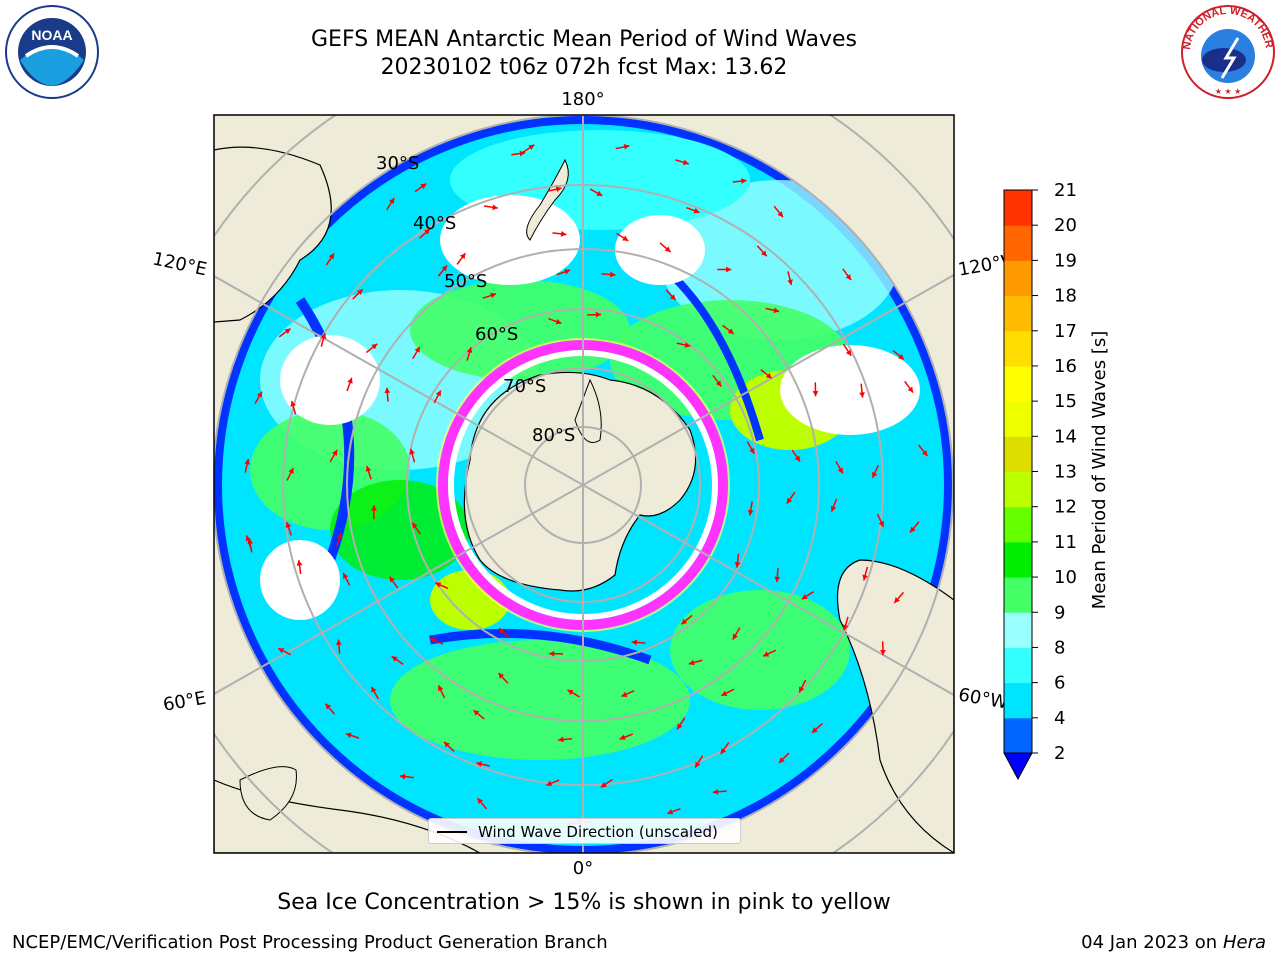  What do you see at coordinates (434, 223) in the screenshot?
I see `lat-label-40s: 40°S` at bounding box center [434, 223].